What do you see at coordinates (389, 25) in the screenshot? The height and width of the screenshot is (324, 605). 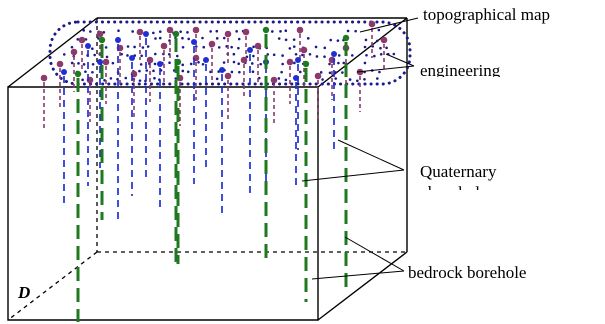 I see `leader-topographical-map` at bounding box center [389, 25].